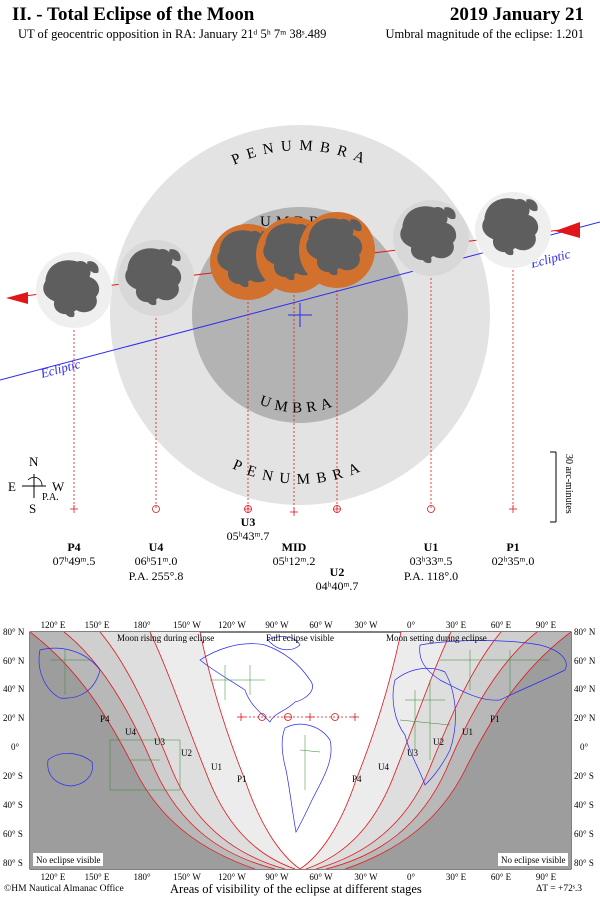 Image resolution: width=600 pixels, height=899 pixels. Describe the element at coordinates (12, 486) in the screenshot. I see `svg-text: E` at that location.